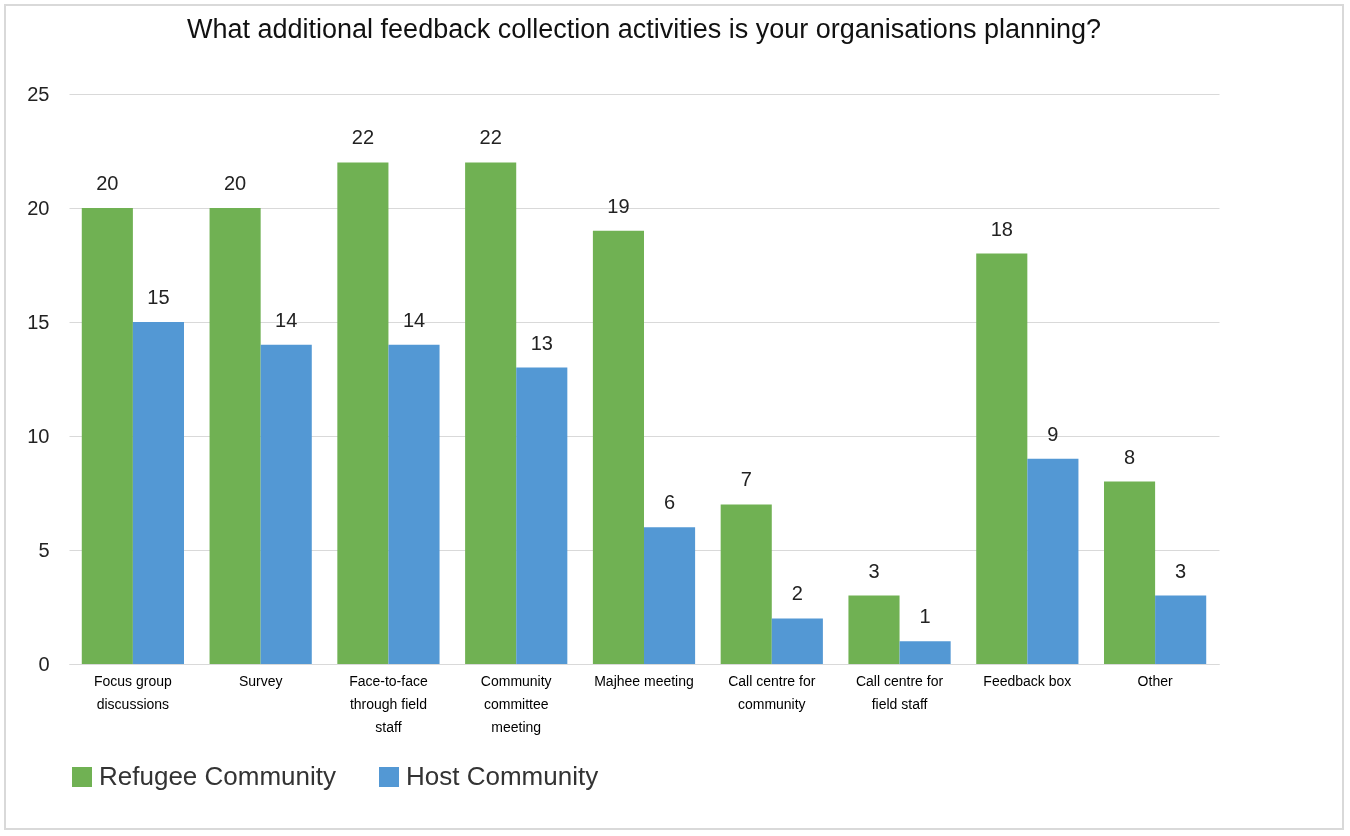 Image resolution: width=1350 pixels, height=836 pixels. What do you see at coordinates (38, 93) in the screenshot?
I see `y-tick-label: 25` at bounding box center [38, 93].